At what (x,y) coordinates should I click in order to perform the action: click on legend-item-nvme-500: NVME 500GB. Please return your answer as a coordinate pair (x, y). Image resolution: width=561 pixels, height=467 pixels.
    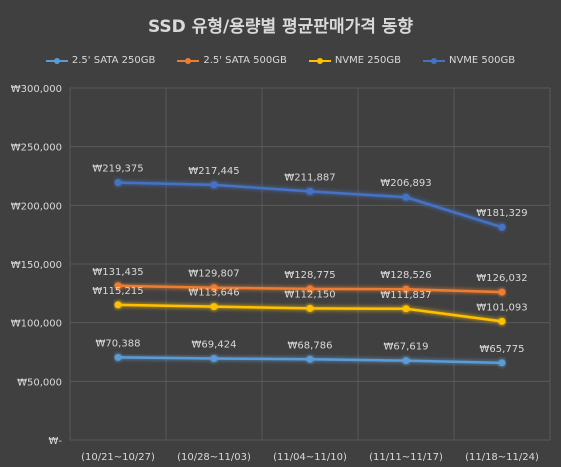
    Looking at the image, I should click on (469, 60).